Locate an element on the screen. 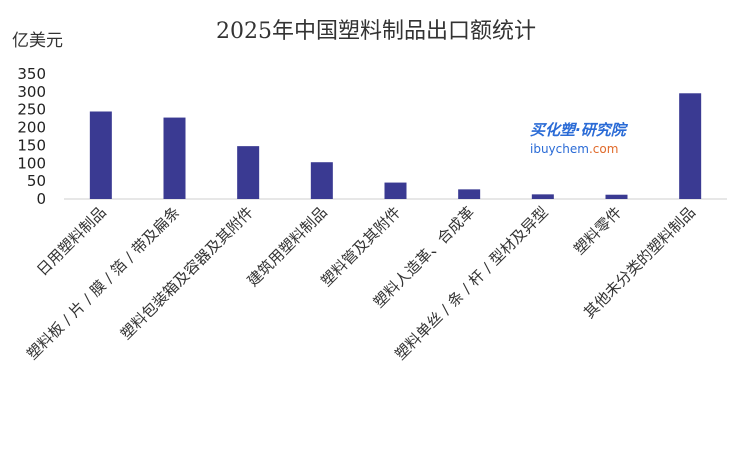 This screenshot has width=750, height=450. watermark-site: ibuychem.com is located at coordinates (574, 149).